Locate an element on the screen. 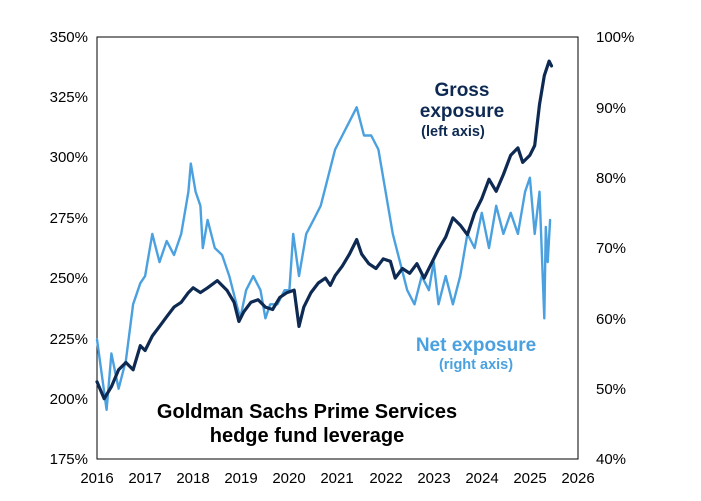  x-tick-label: 2019 is located at coordinates (240, 478).